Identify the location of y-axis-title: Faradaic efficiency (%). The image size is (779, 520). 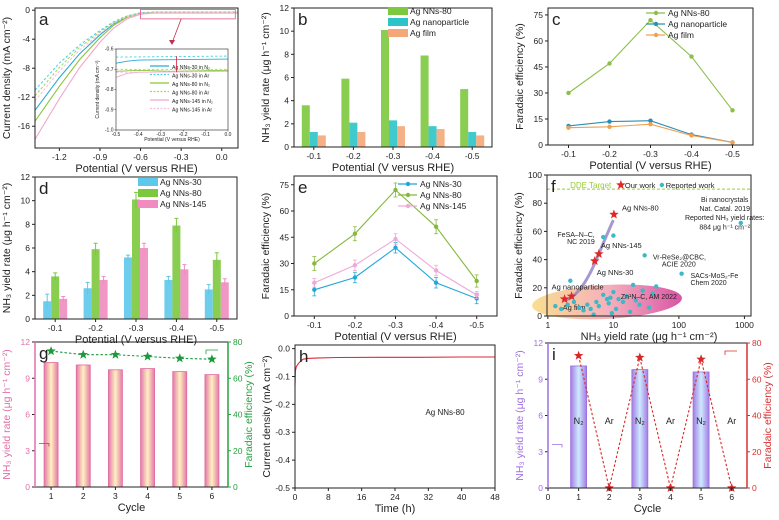
(520, 76).